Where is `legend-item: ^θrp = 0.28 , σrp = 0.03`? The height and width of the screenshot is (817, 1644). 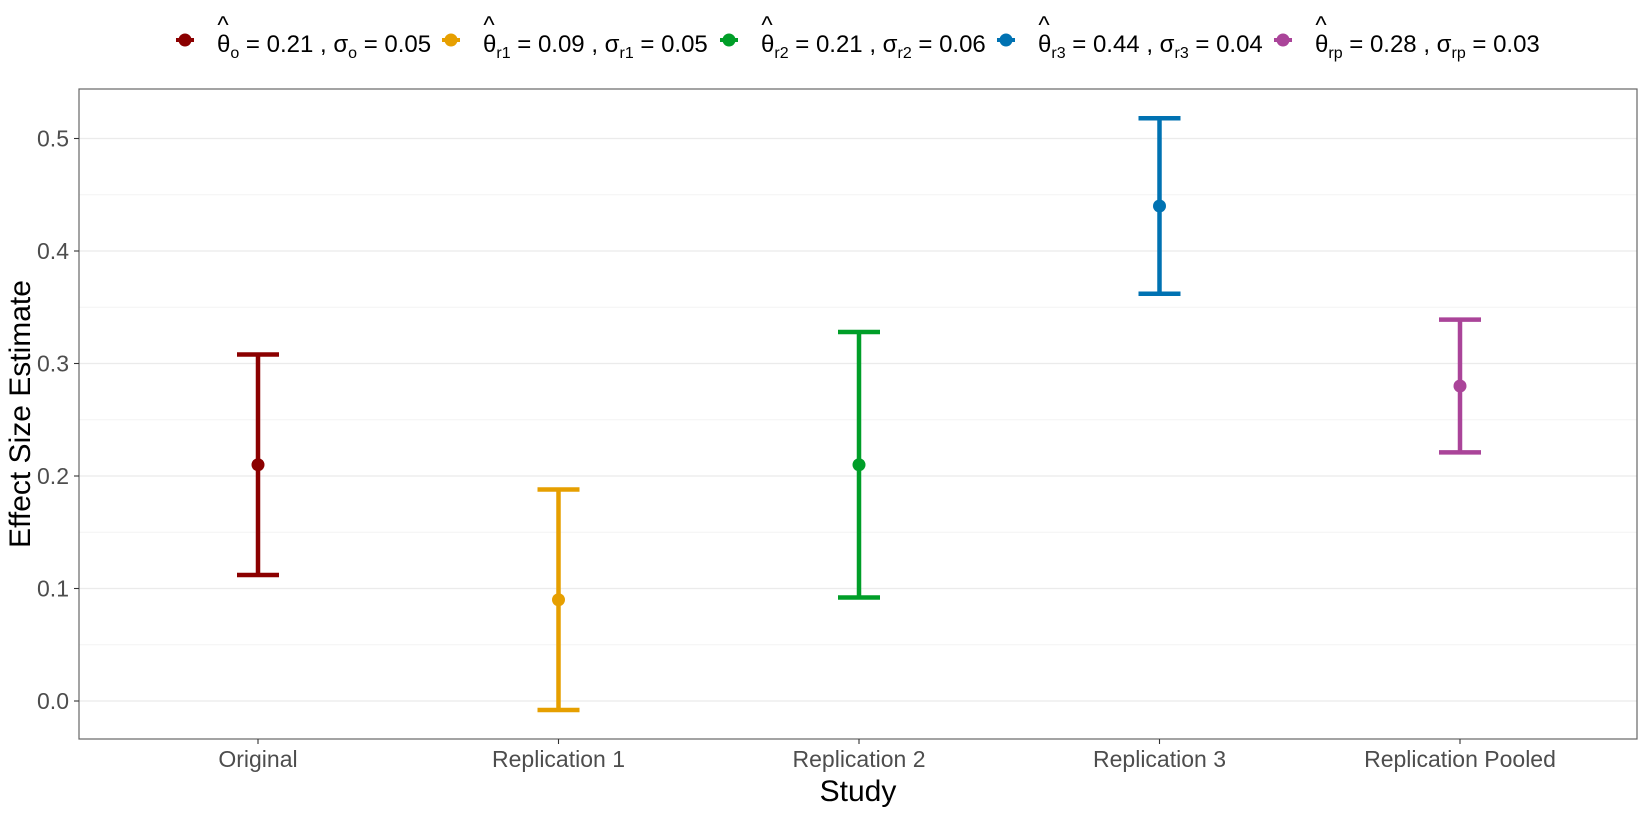 legend-item: ^θrp = 0.28 , σrp = 0.03 is located at coordinates (1407, 37).